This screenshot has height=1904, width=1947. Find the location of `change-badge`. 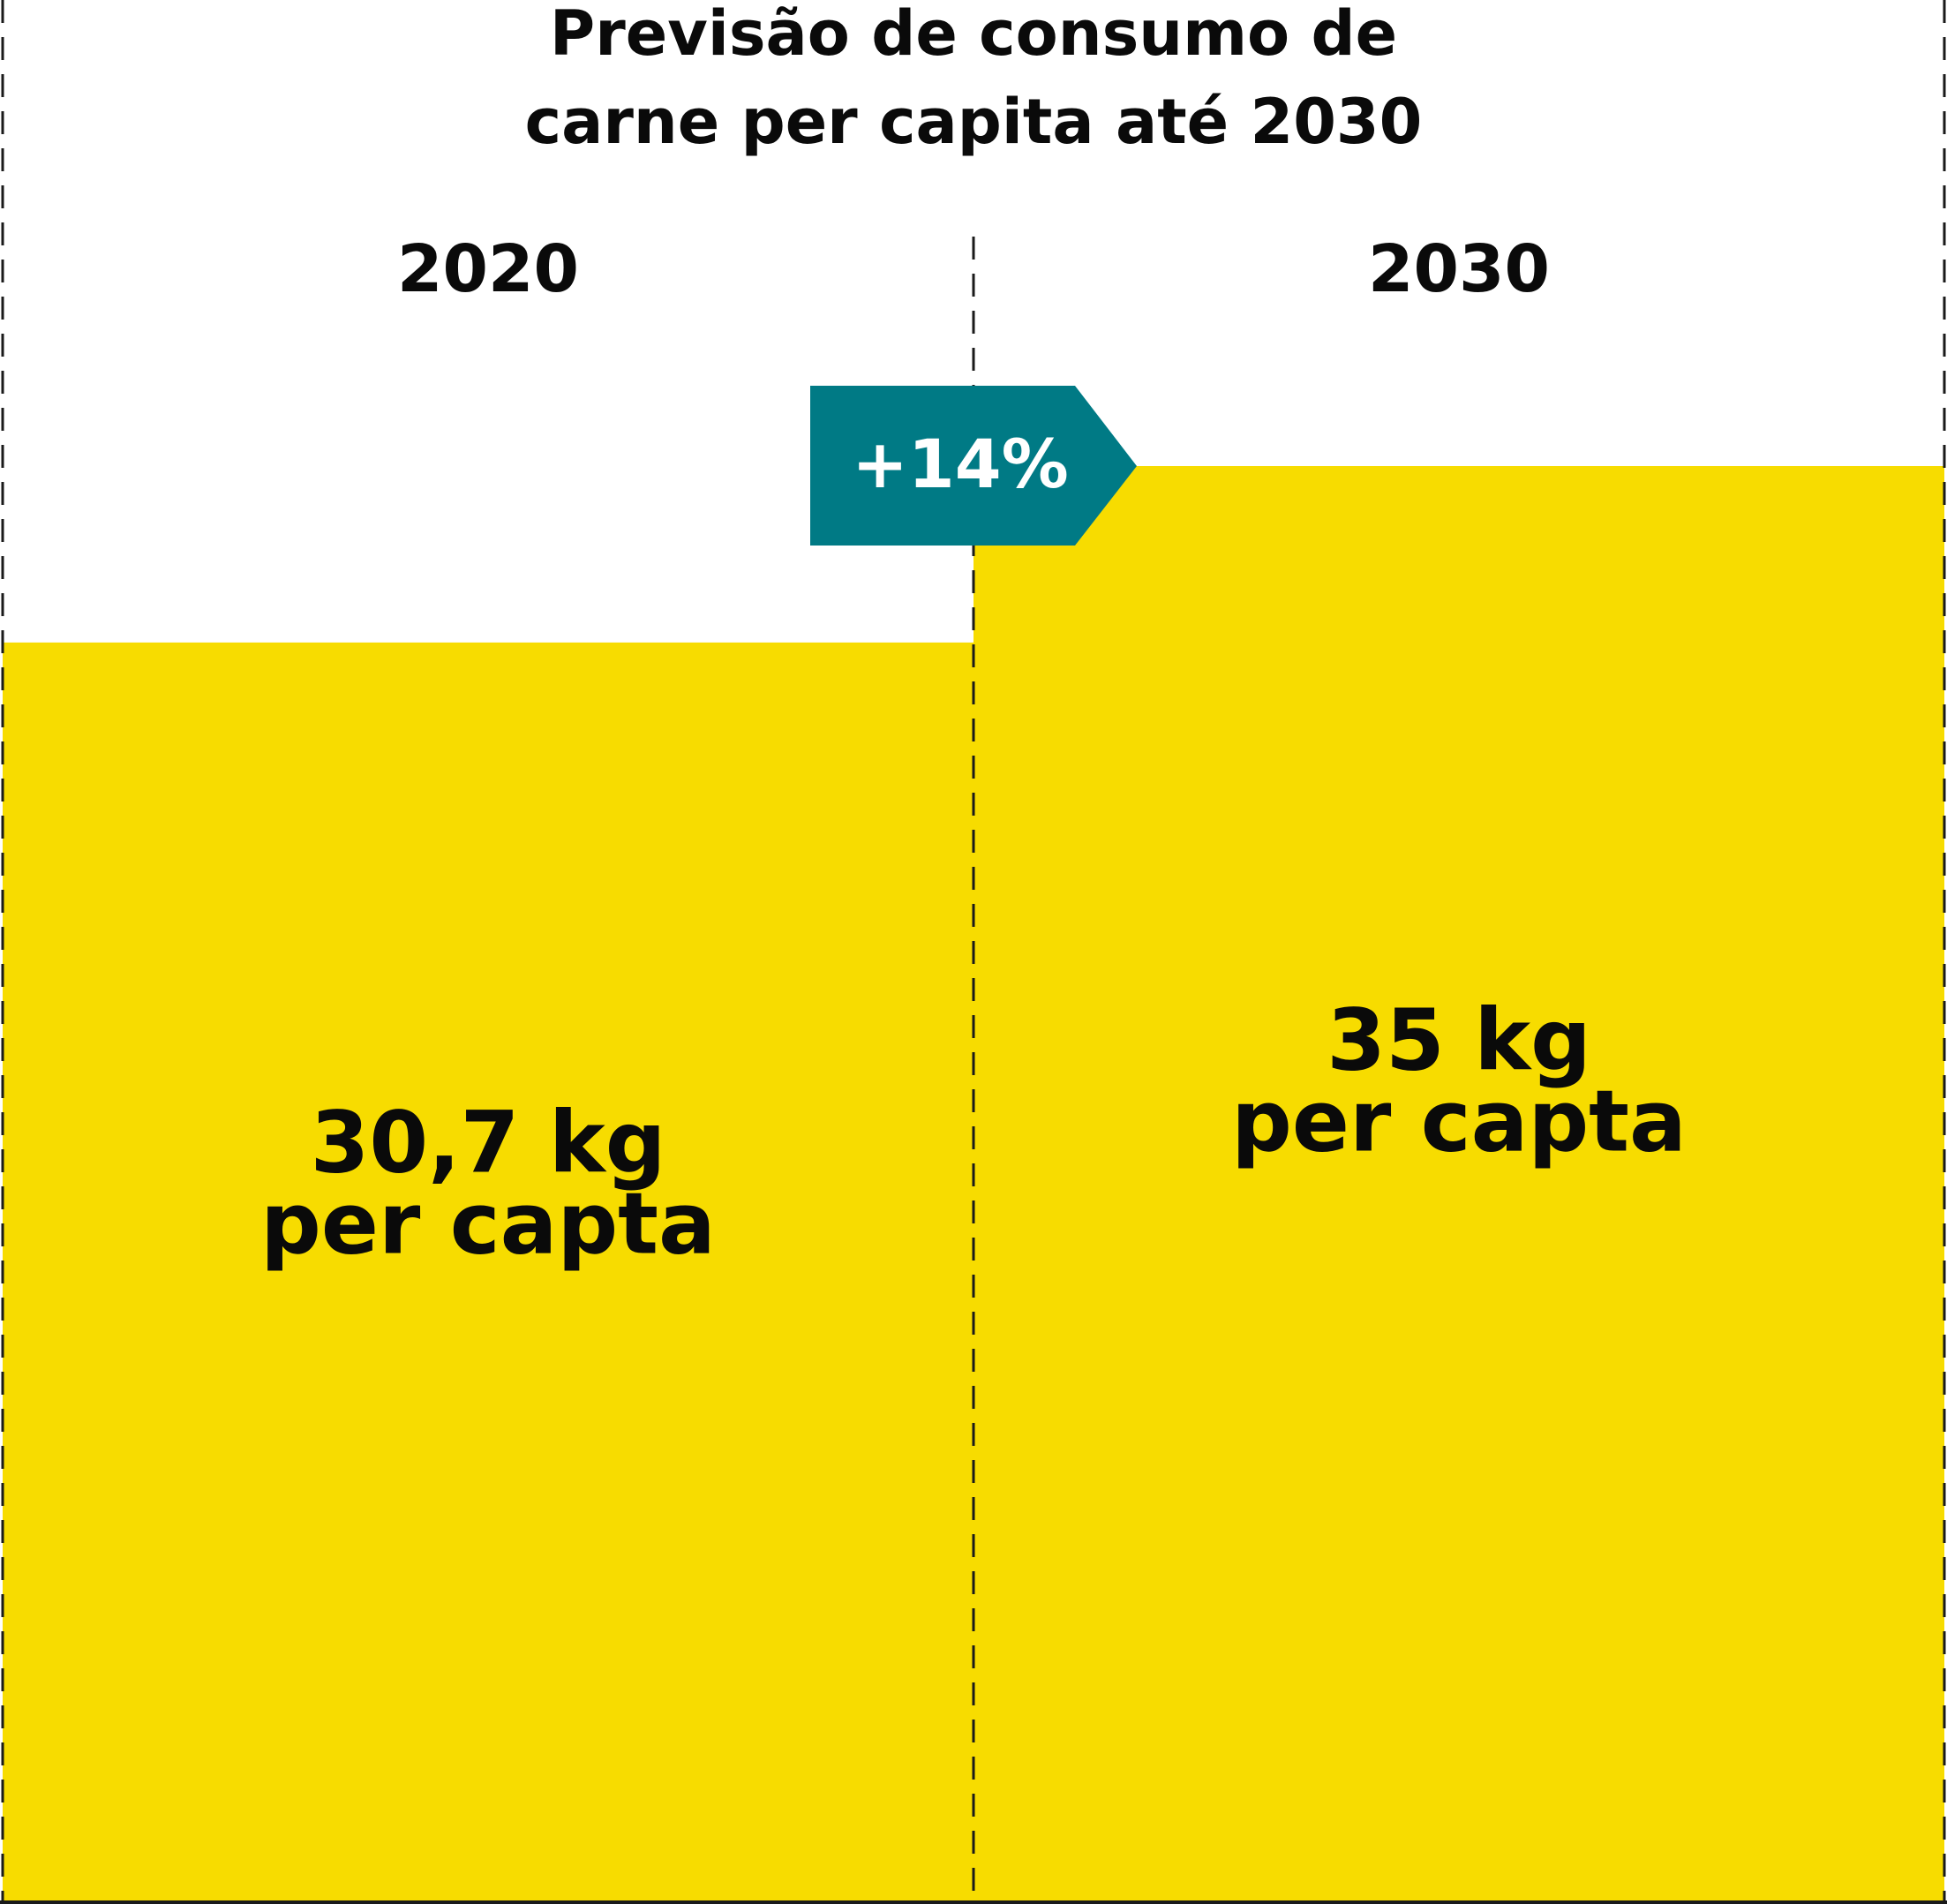

change-badge is located at coordinates (973, 466).